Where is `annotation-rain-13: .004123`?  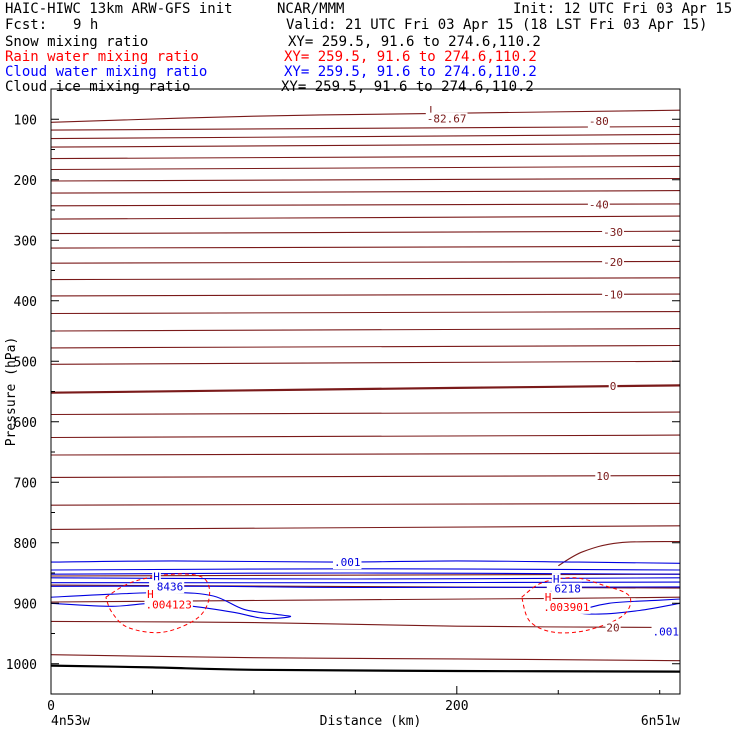 annotation-rain-13: .004123 is located at coordinates (169, 604).